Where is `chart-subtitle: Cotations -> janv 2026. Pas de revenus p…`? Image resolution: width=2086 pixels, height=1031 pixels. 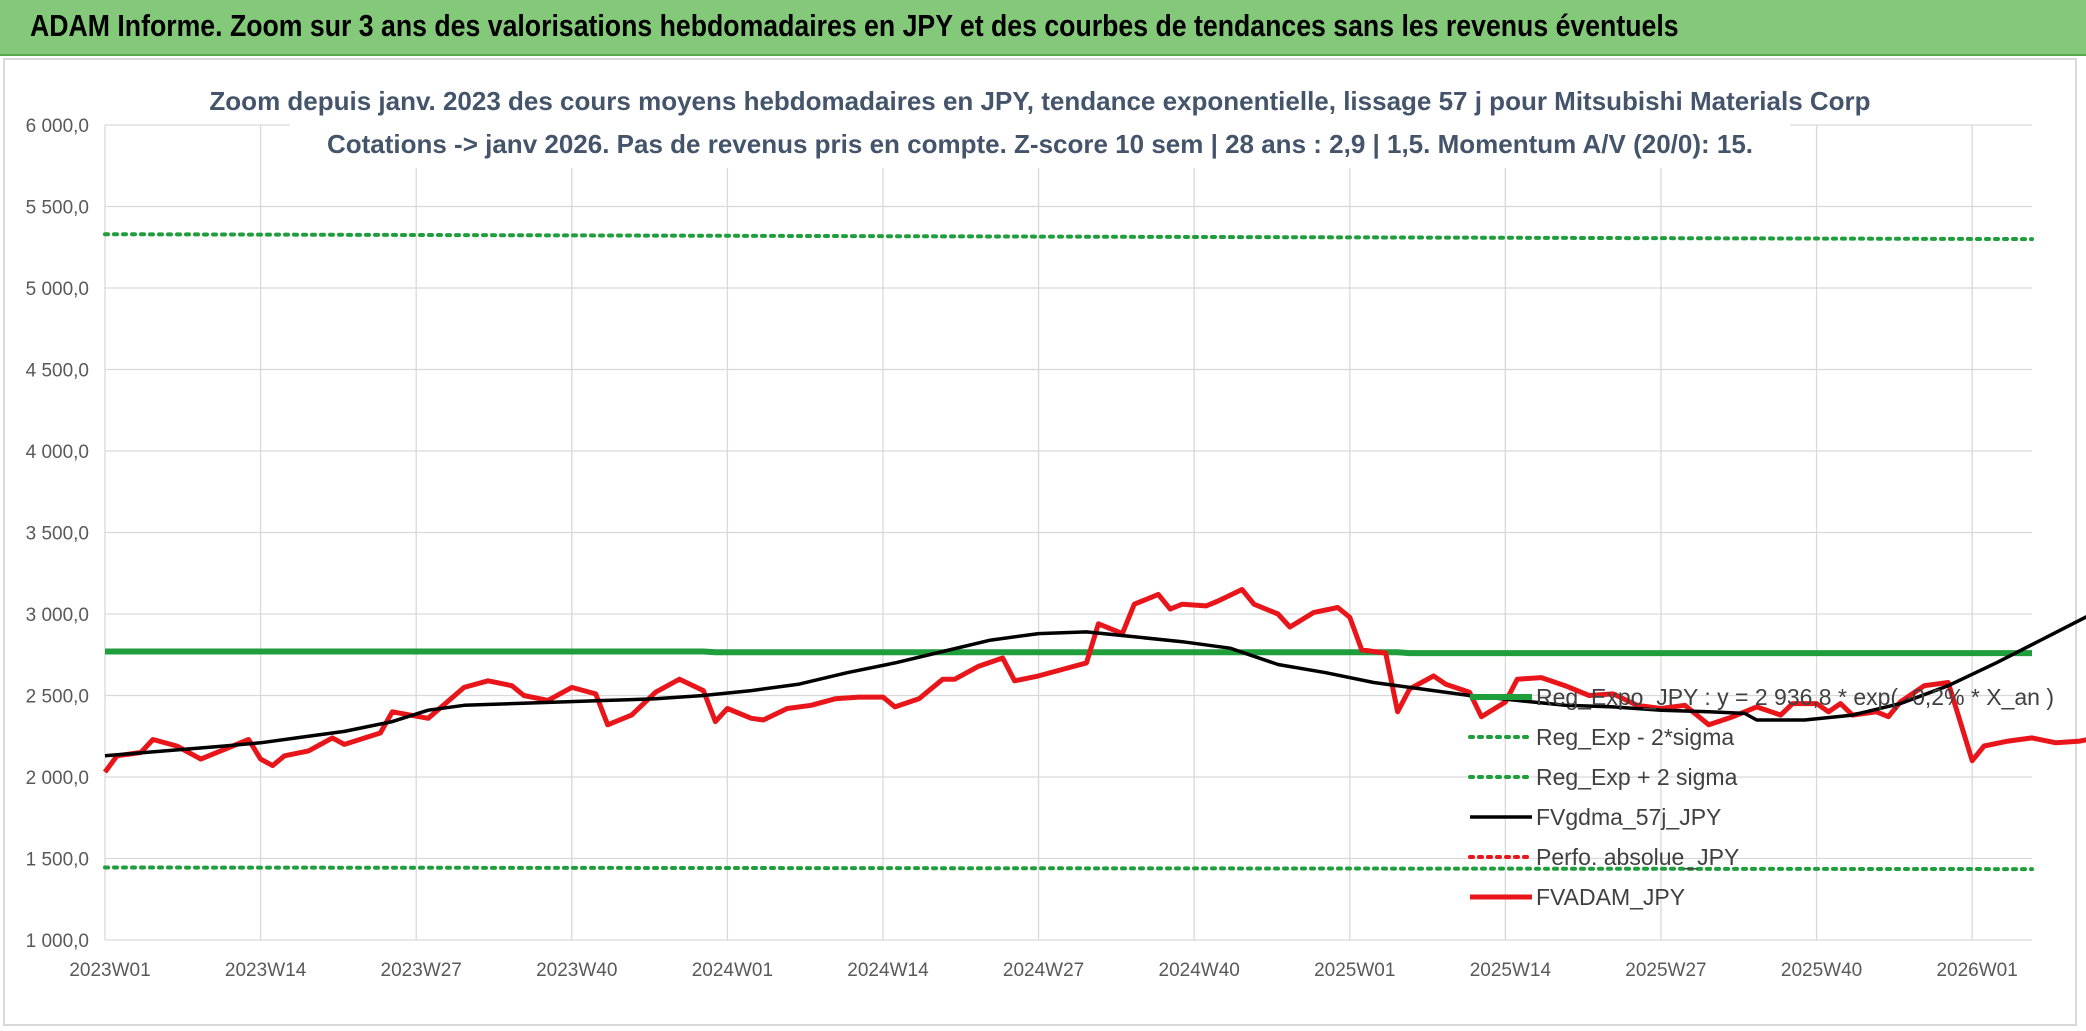 chart-subtitle: Cotations -> janv 2026. Pas de revenus p… is located at coordinates (1040, 144).